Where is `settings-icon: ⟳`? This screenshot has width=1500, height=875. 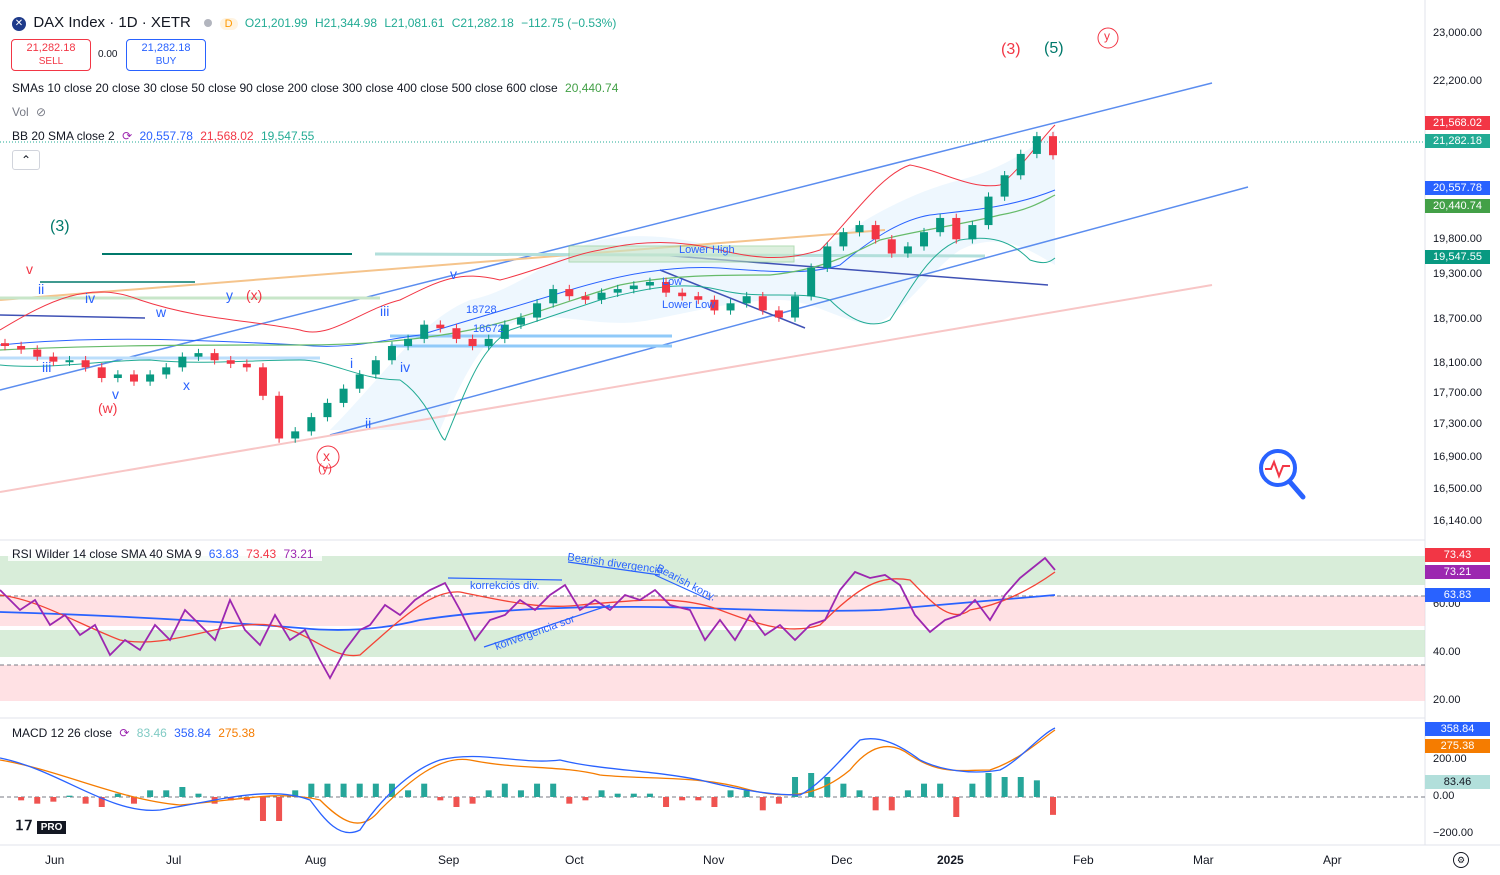
settings-icon: ⟳ is located at coordinates (127, 136).